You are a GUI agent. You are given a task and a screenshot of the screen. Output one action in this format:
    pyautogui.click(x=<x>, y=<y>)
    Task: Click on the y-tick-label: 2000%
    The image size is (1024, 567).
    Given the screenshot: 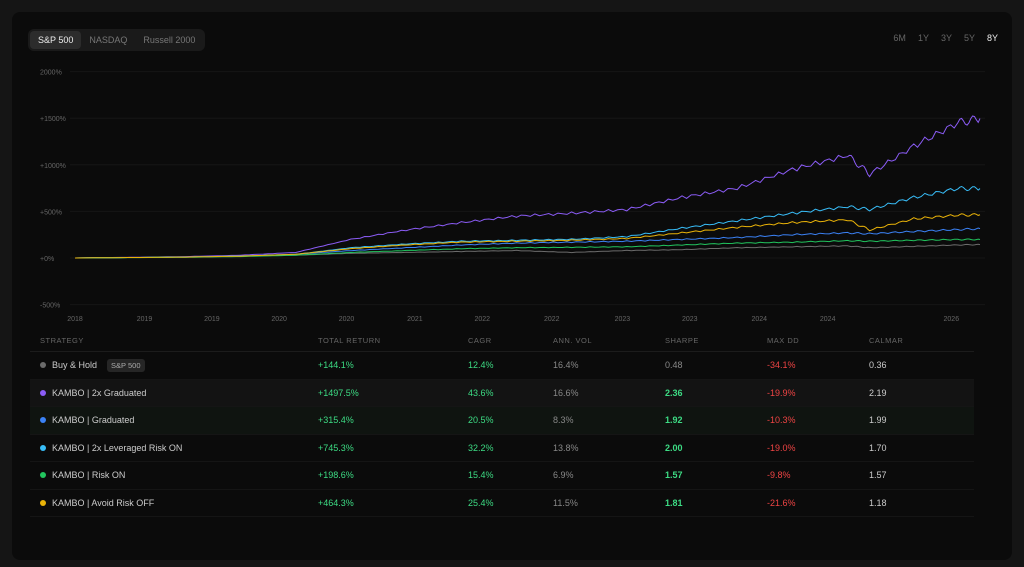 What is the action you would take?
    pyautogui.click(x=51, y=73)
    